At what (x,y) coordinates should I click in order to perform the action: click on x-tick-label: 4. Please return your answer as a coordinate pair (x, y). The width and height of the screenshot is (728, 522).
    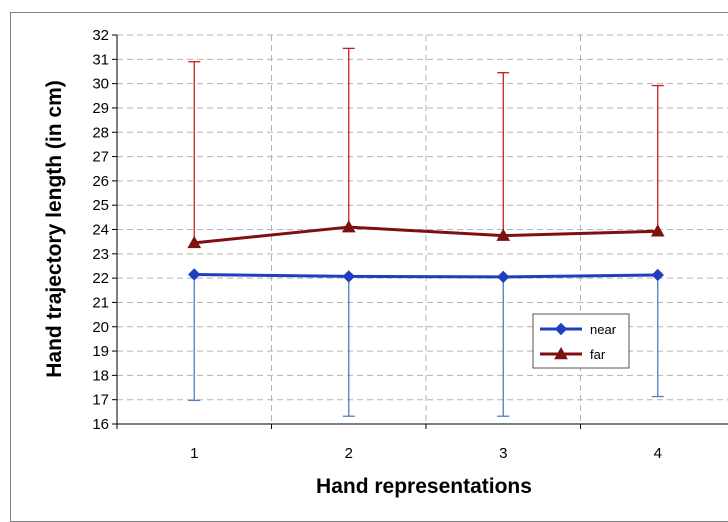
    Looking at the image, I should click on (658, 453).